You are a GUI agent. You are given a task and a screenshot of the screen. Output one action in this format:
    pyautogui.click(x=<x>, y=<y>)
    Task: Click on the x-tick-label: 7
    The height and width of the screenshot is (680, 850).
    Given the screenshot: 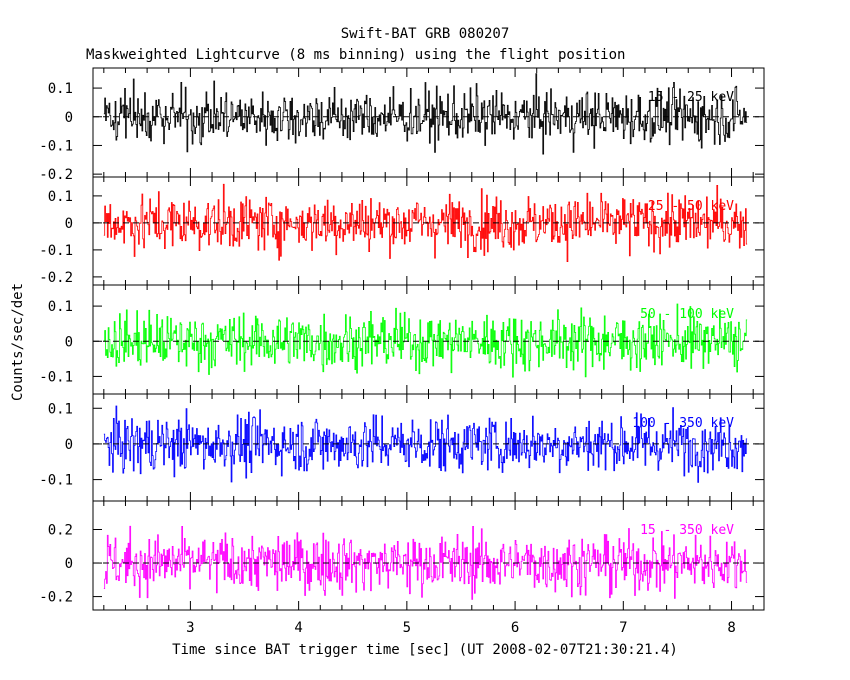 What is the action you would take?
    pyautogui.click(x=623, y=628)
    